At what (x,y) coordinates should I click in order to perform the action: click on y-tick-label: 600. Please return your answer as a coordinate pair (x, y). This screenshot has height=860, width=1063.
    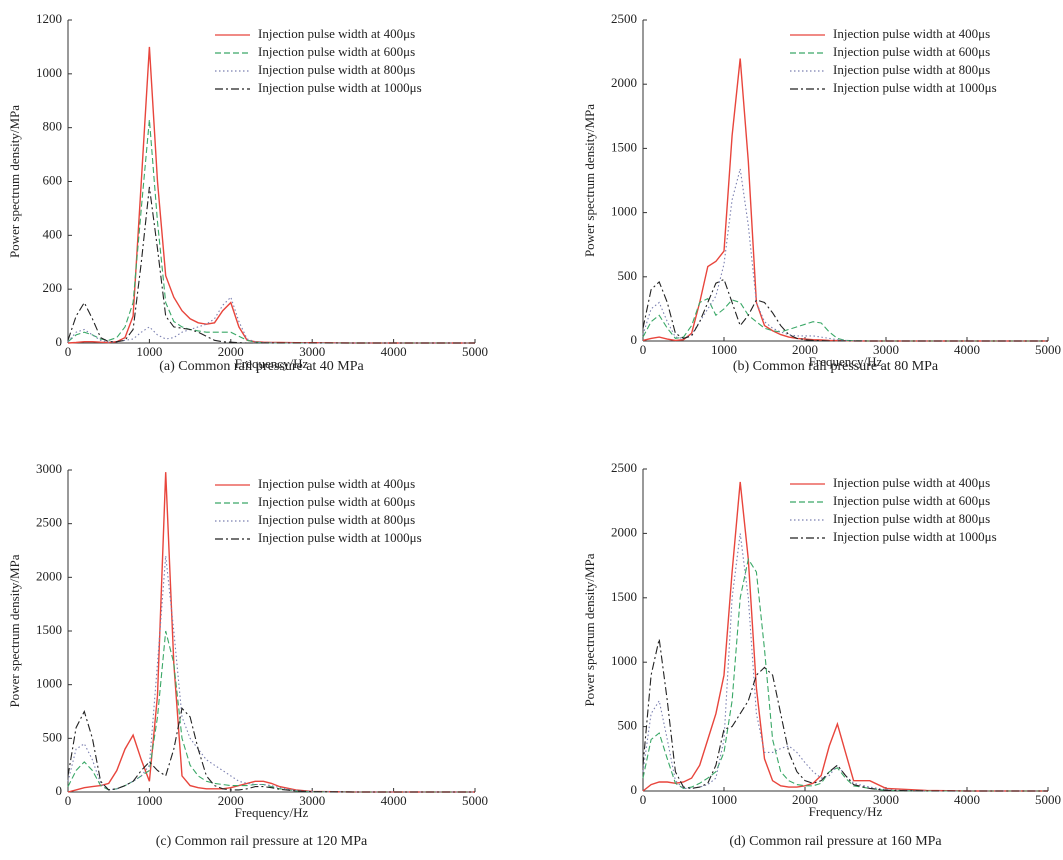
    Looking at the image, I should click on (53, 179).